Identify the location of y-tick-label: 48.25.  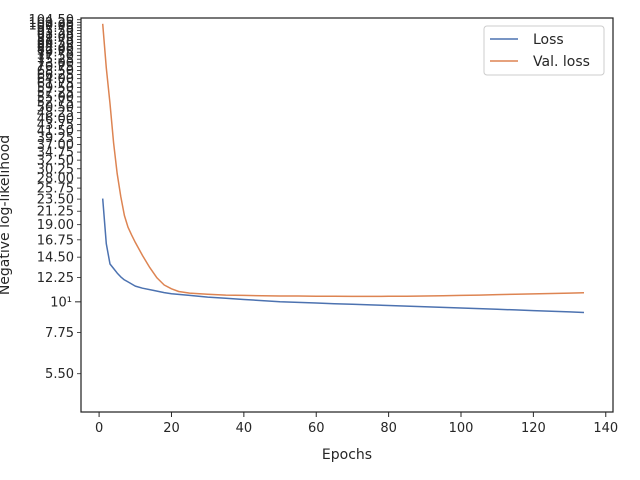
(55, 113).